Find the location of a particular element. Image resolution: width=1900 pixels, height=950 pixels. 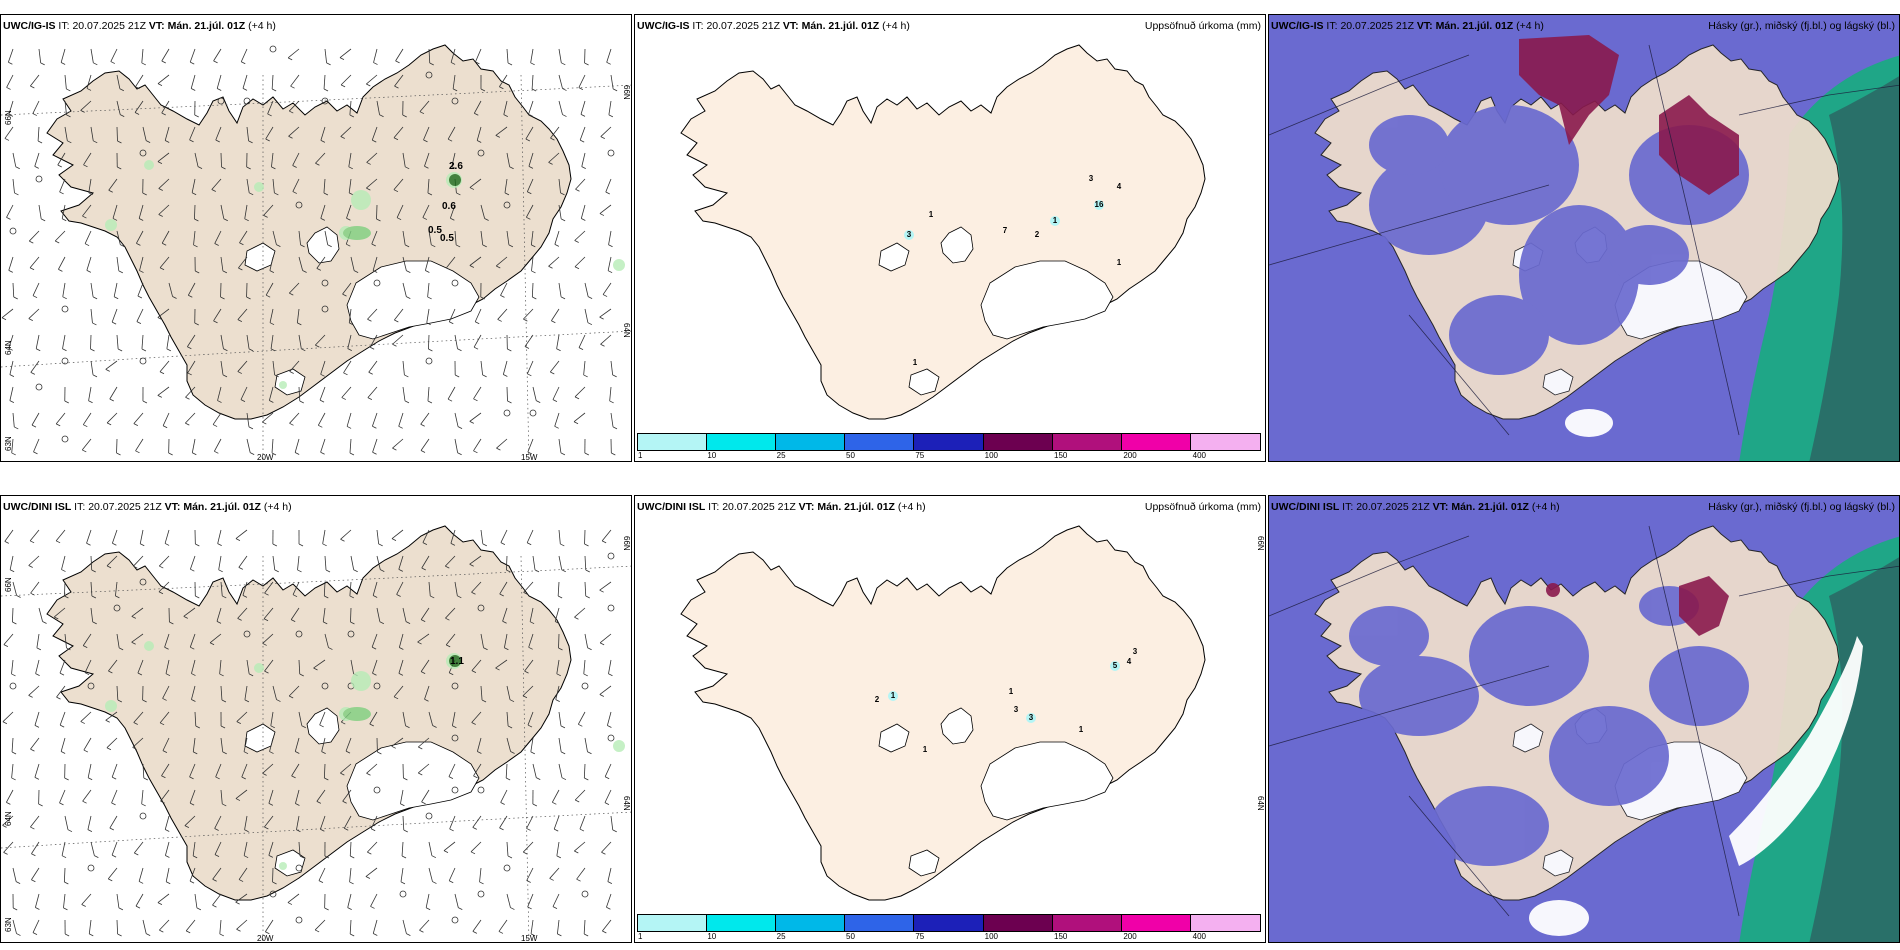

lat-label-66: 66N is located at coordinates (8, 584).